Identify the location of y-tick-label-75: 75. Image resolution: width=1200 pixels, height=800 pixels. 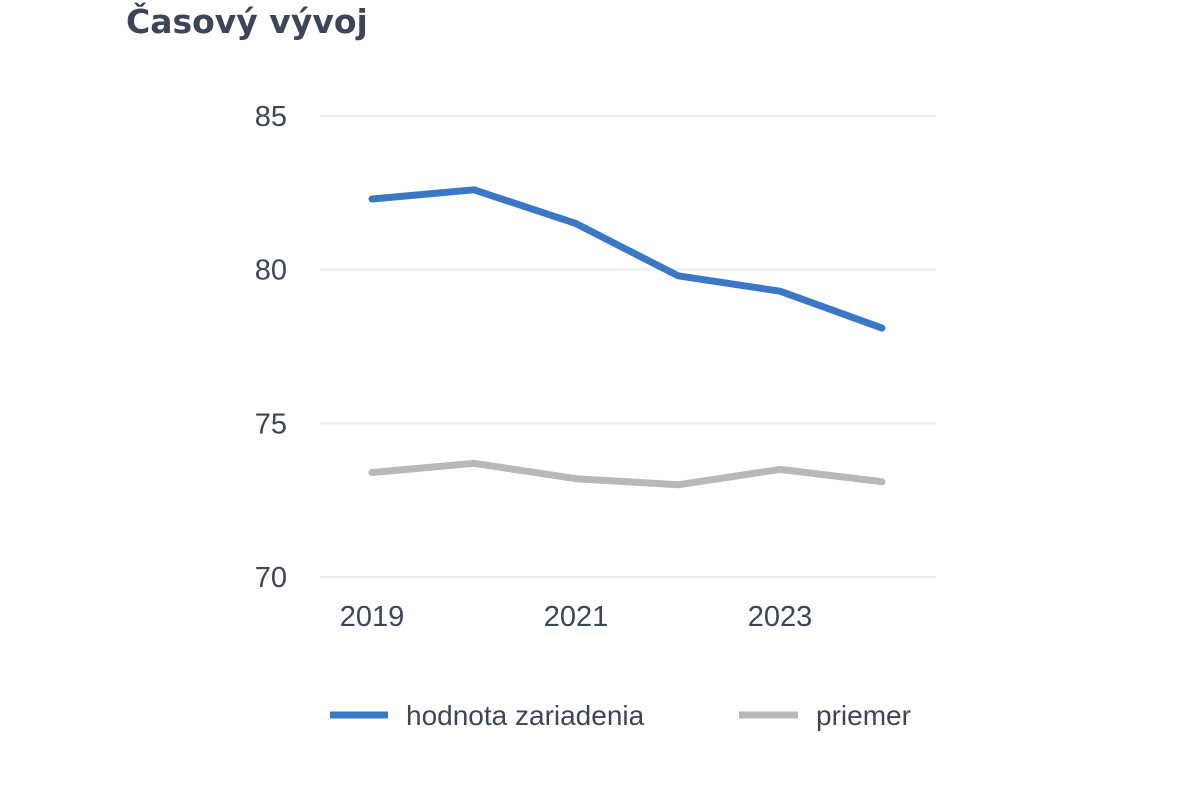
(271, 424).